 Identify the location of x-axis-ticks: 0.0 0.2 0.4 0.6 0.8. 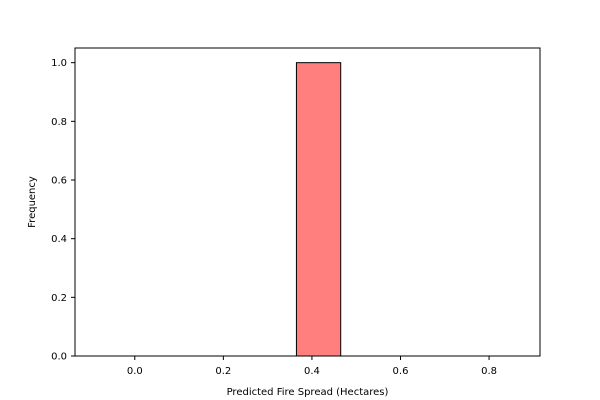
(312, 366).